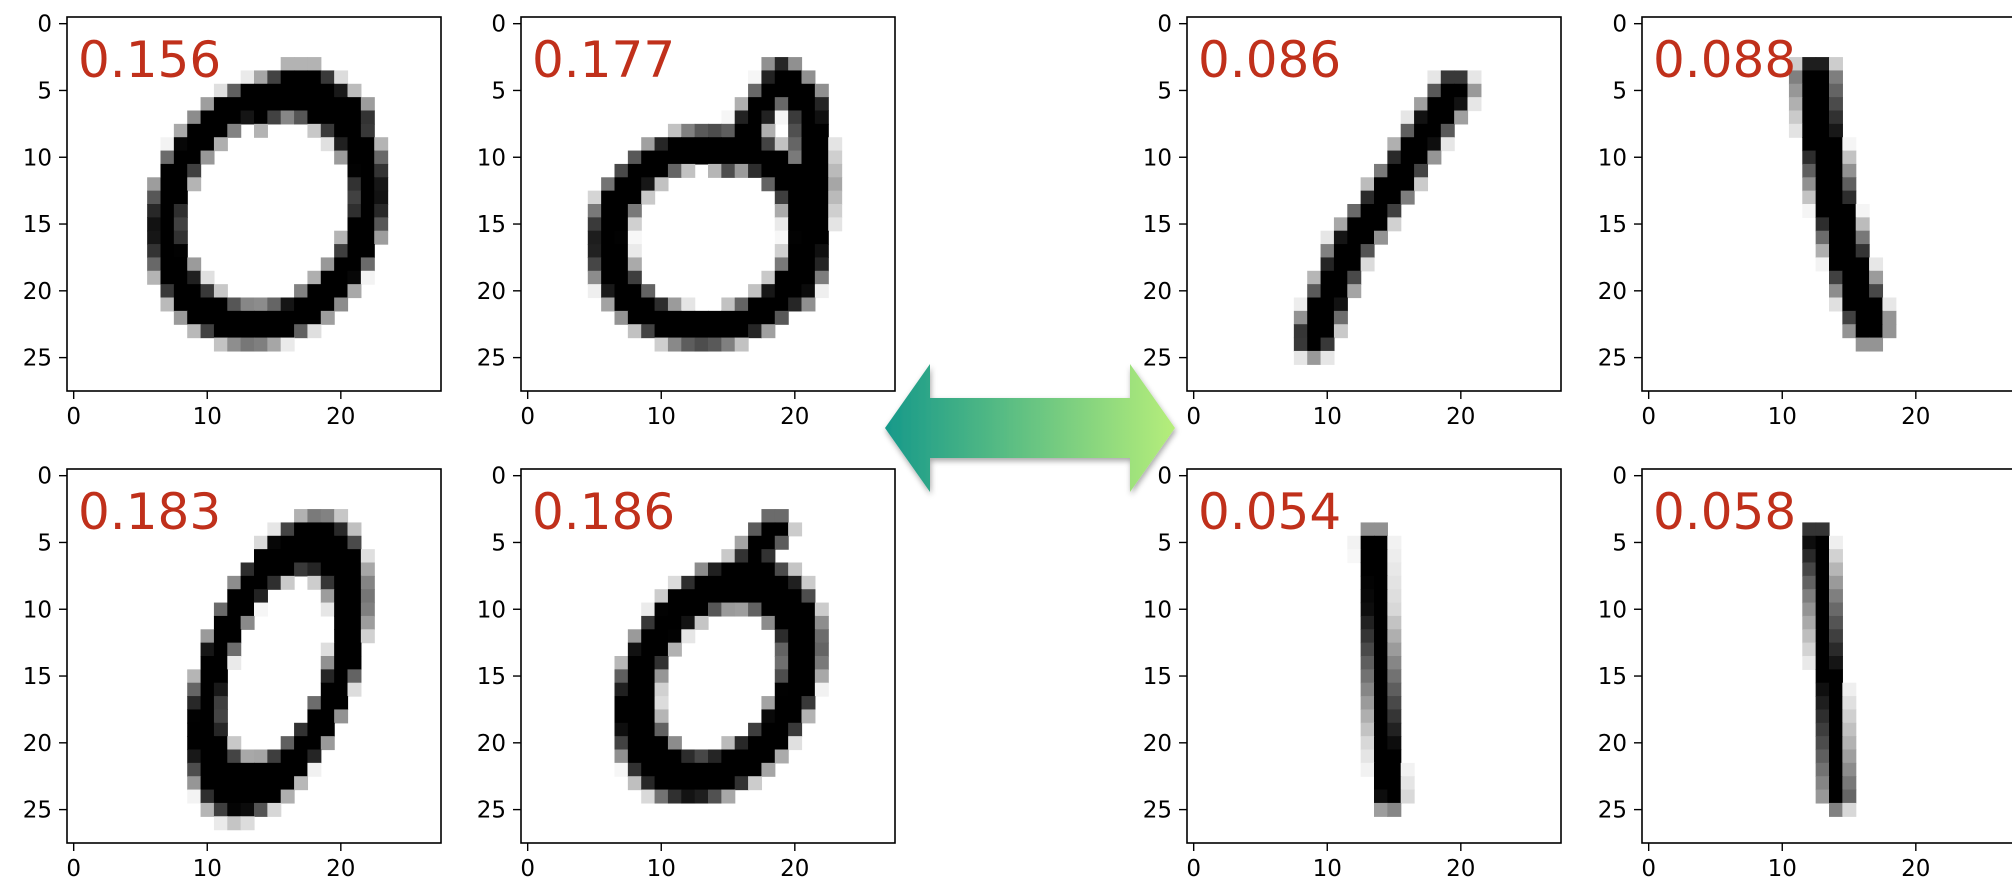 This screenshot has width=2012, height=881. I want to click on x-tick-label: 20, so click(794, 868).